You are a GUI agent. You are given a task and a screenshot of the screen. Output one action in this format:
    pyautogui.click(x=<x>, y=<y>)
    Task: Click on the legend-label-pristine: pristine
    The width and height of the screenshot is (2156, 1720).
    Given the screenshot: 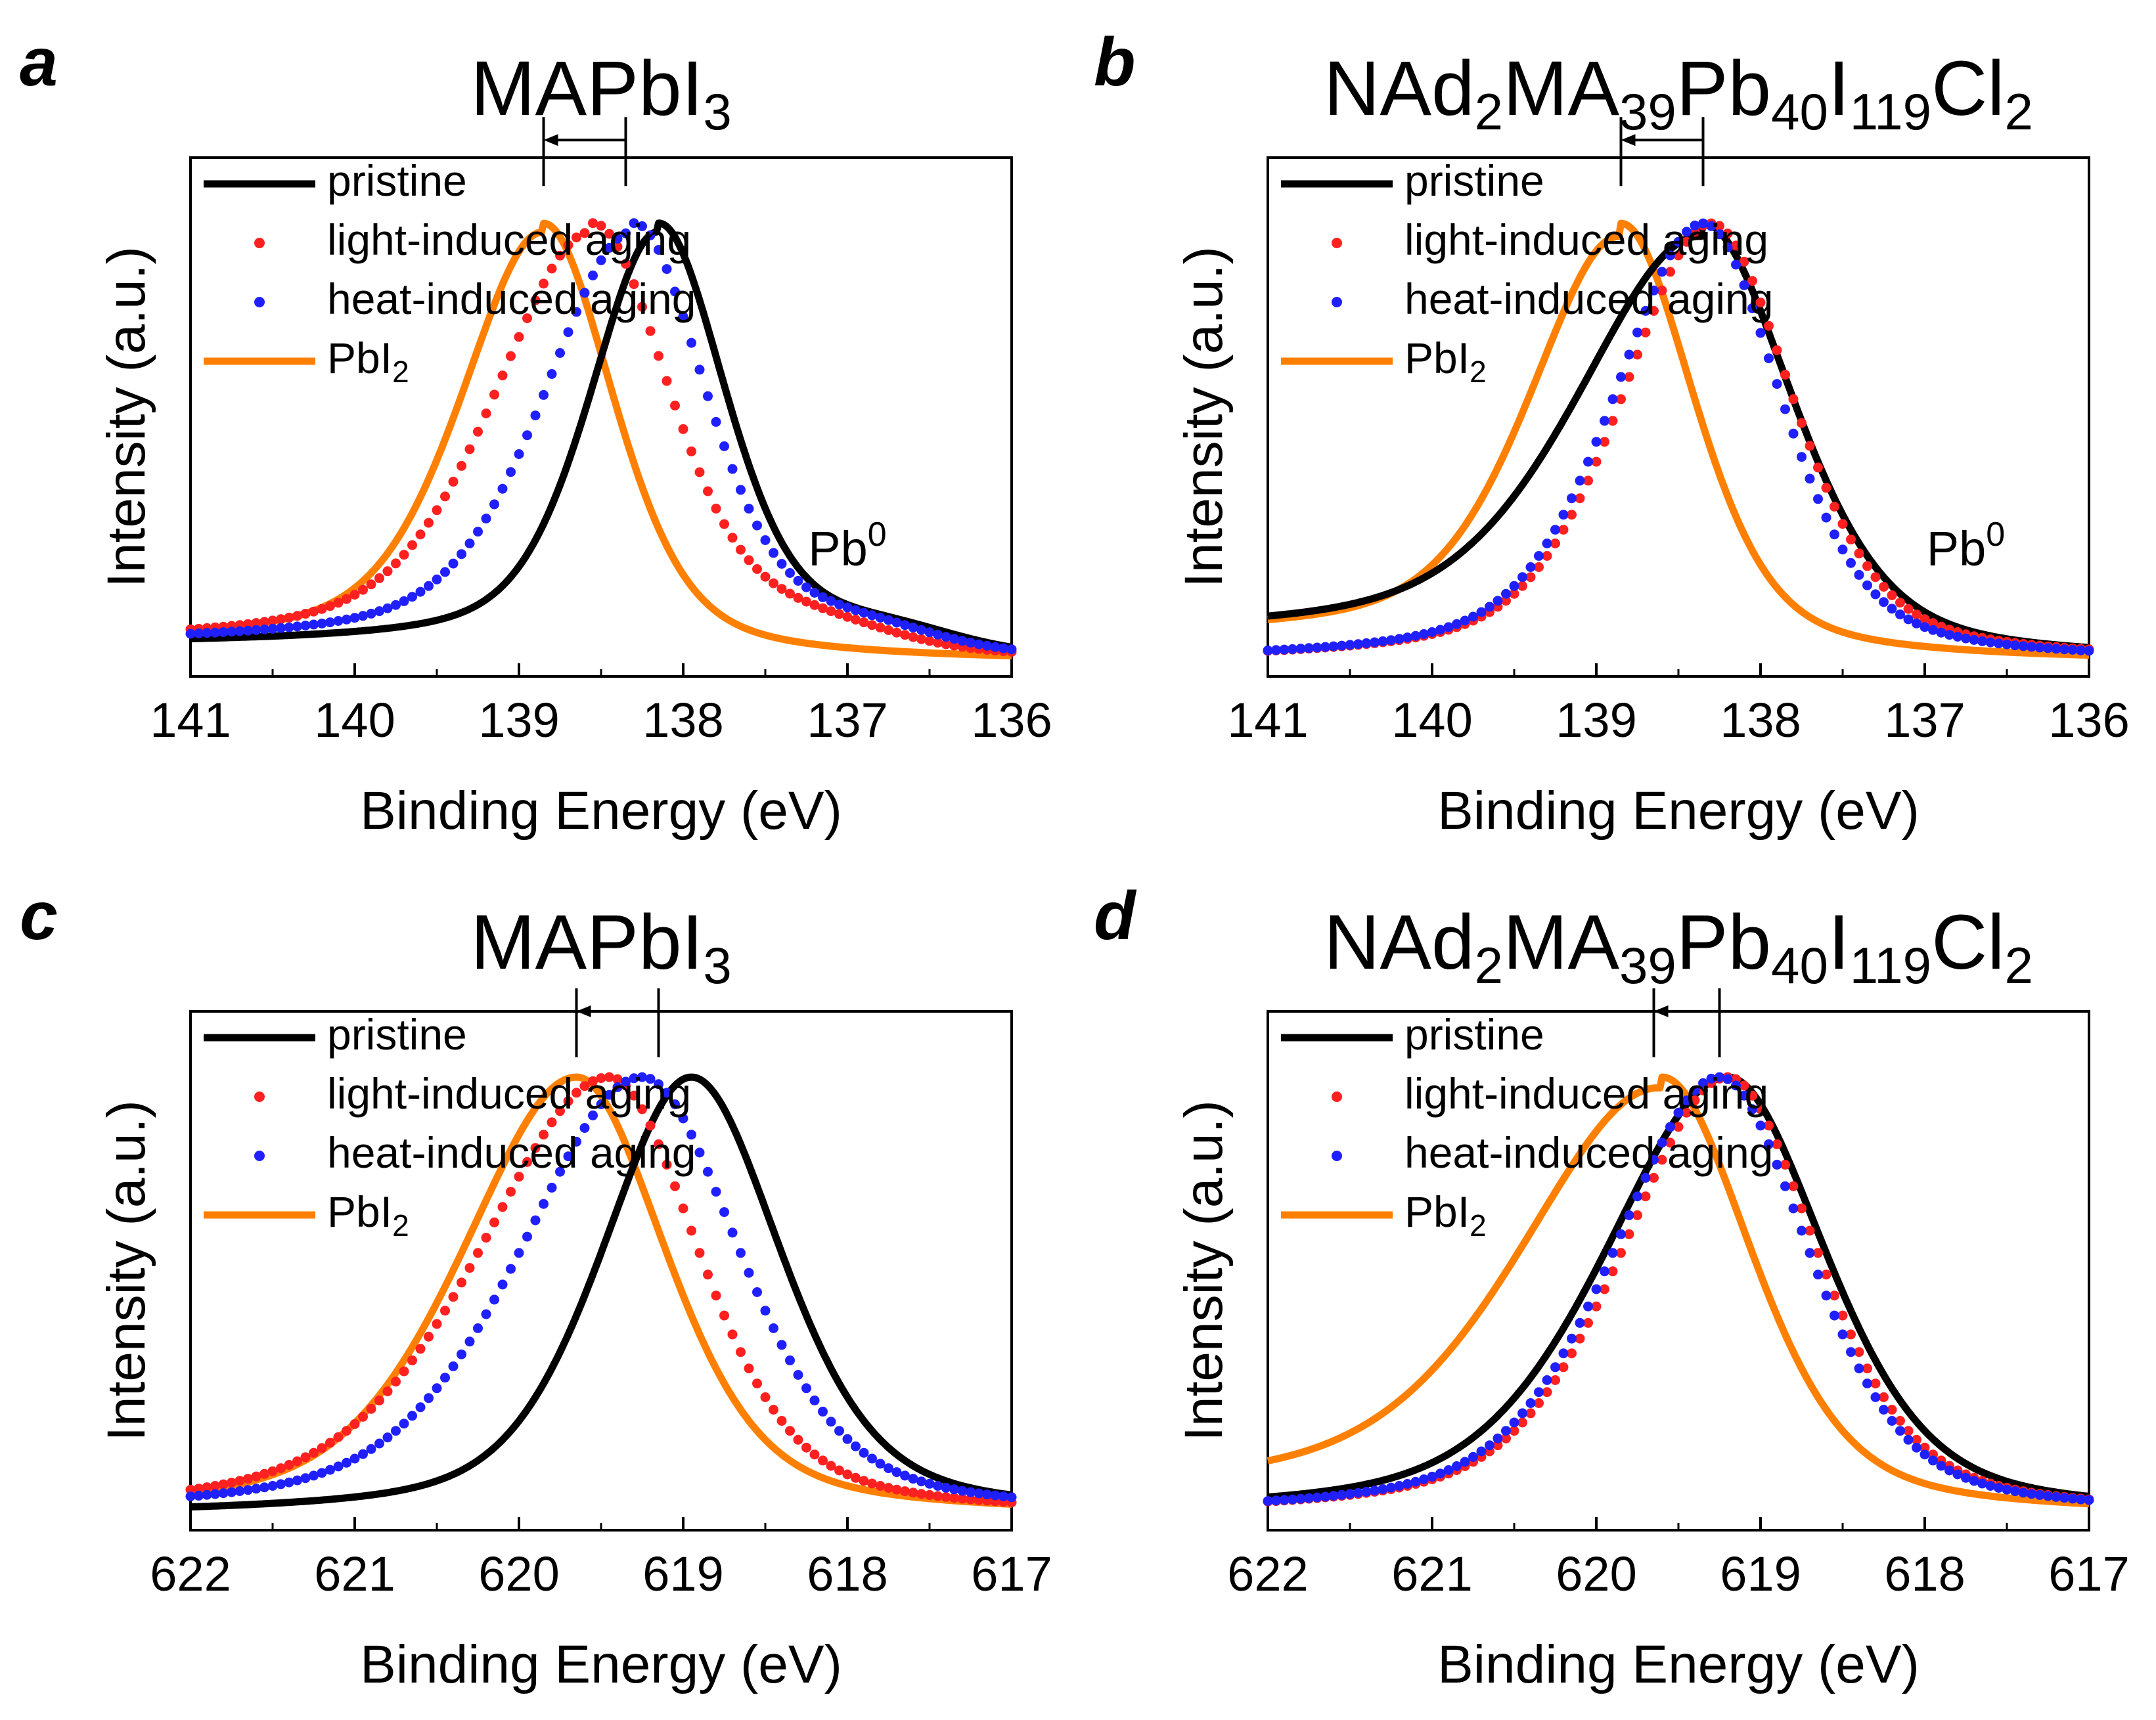 What is the action you would take?
    pyautogui.click(x=397, y=1034)
    